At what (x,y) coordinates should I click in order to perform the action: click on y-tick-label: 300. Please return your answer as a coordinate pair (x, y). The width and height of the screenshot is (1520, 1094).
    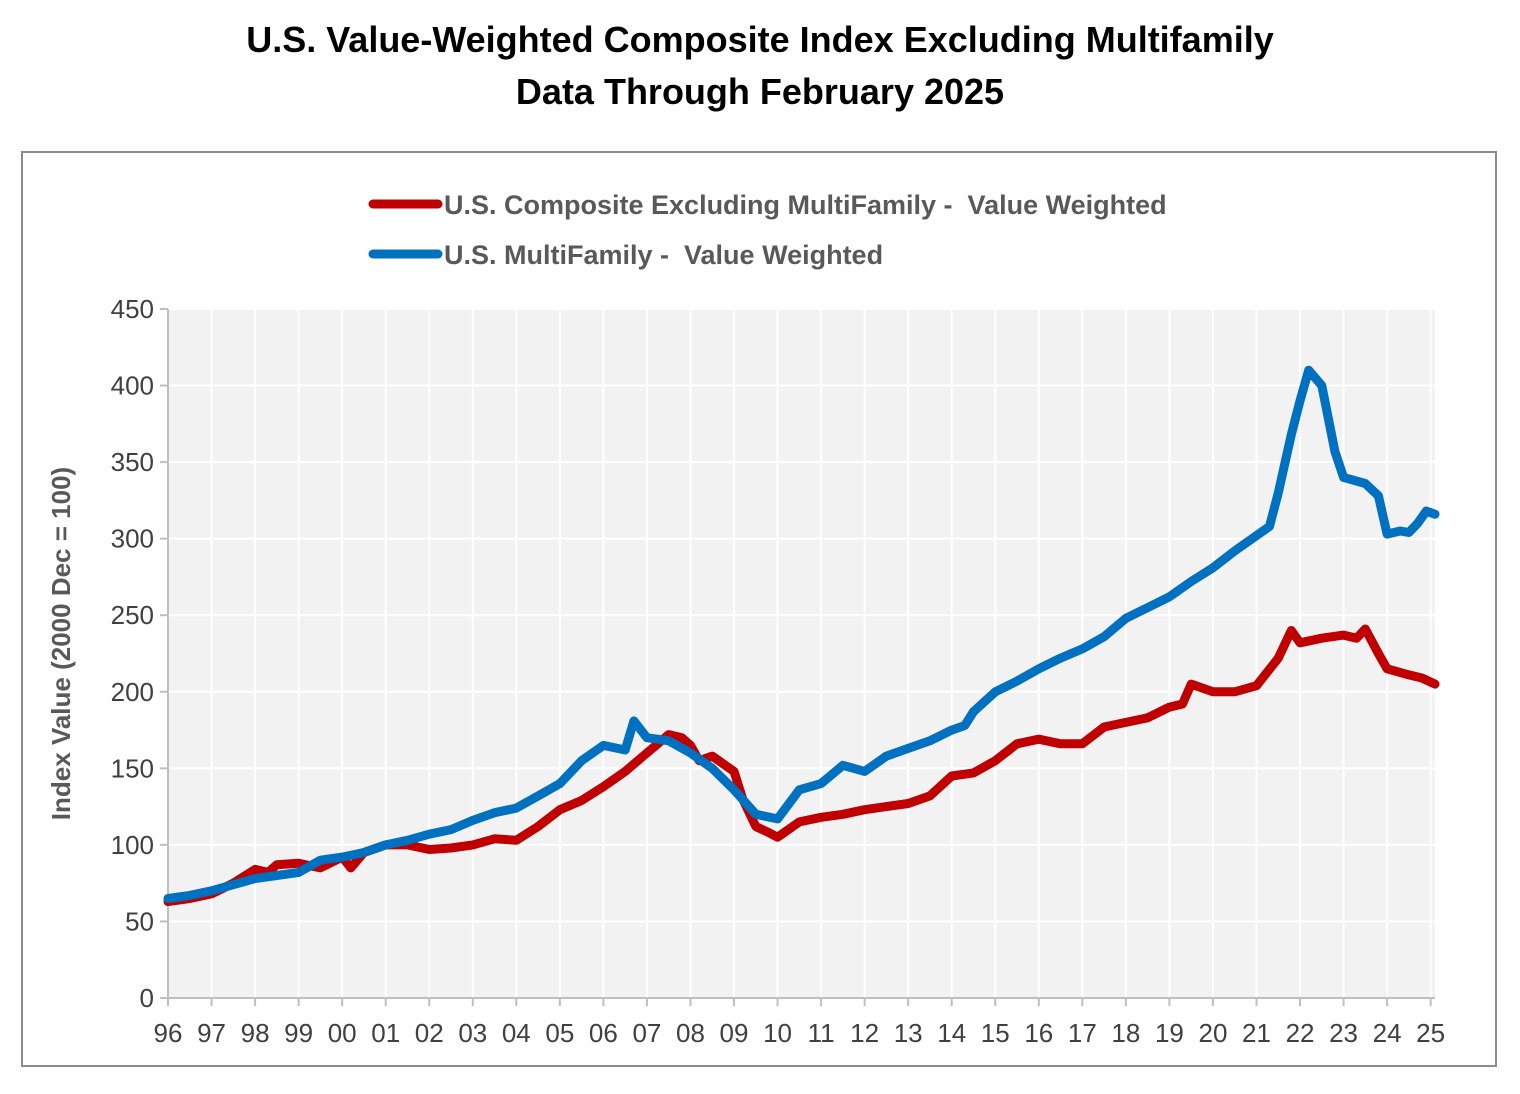
    Looking at the image, I should click on (132, 539).